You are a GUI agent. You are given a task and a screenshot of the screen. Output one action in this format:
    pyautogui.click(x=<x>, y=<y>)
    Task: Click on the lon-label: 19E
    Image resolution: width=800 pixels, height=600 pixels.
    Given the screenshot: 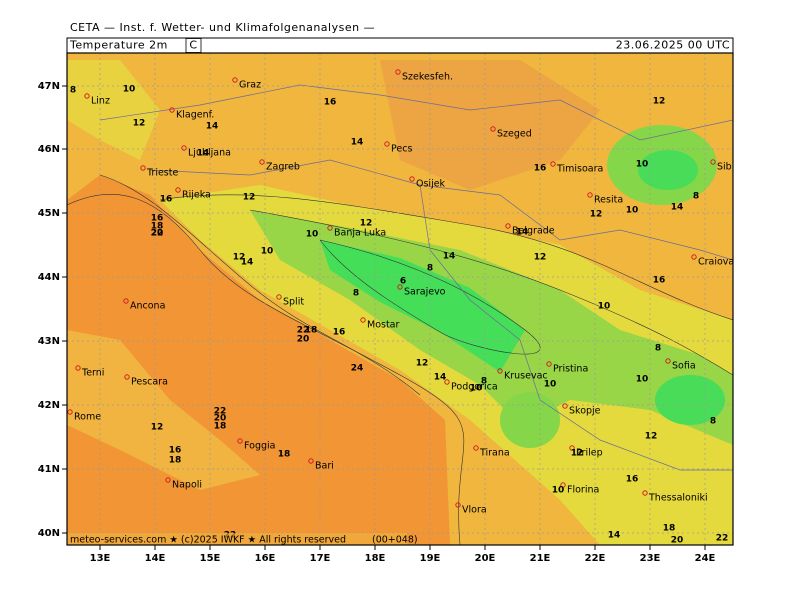 What is the action you would take?
    pyautogui.click(x=430, y=558)
    